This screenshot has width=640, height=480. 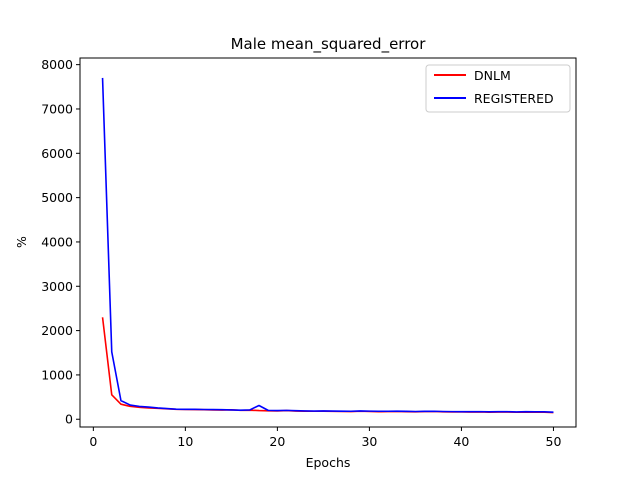 What do you see at coordinates (57, 286) in the screenshot?
I see `y-tick-label: 3000` at bounding box center [57, 286].